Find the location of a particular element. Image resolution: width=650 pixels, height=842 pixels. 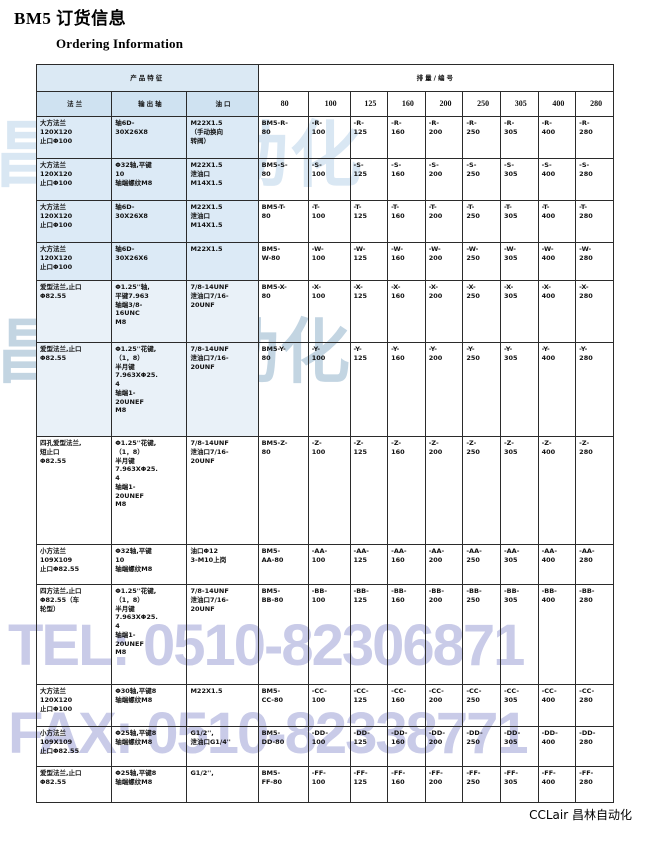

page-title-chinese: BM5 订货信息 is located at coordinates (70, 18).